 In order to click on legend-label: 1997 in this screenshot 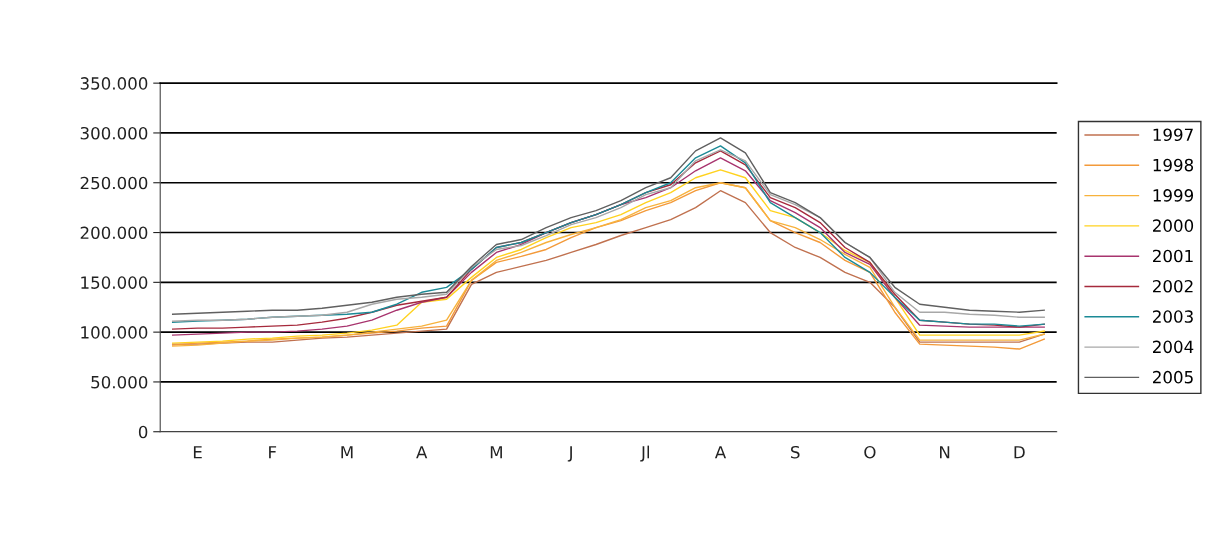, I will do `click(1173, 135)`.